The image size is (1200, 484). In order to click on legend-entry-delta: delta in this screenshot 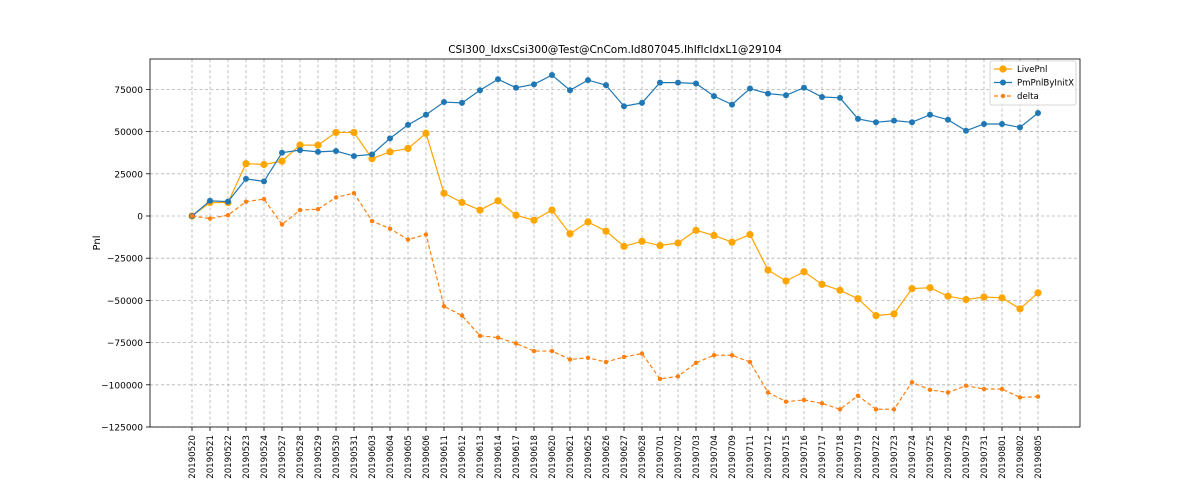, I will do `click(1016, 97)`.